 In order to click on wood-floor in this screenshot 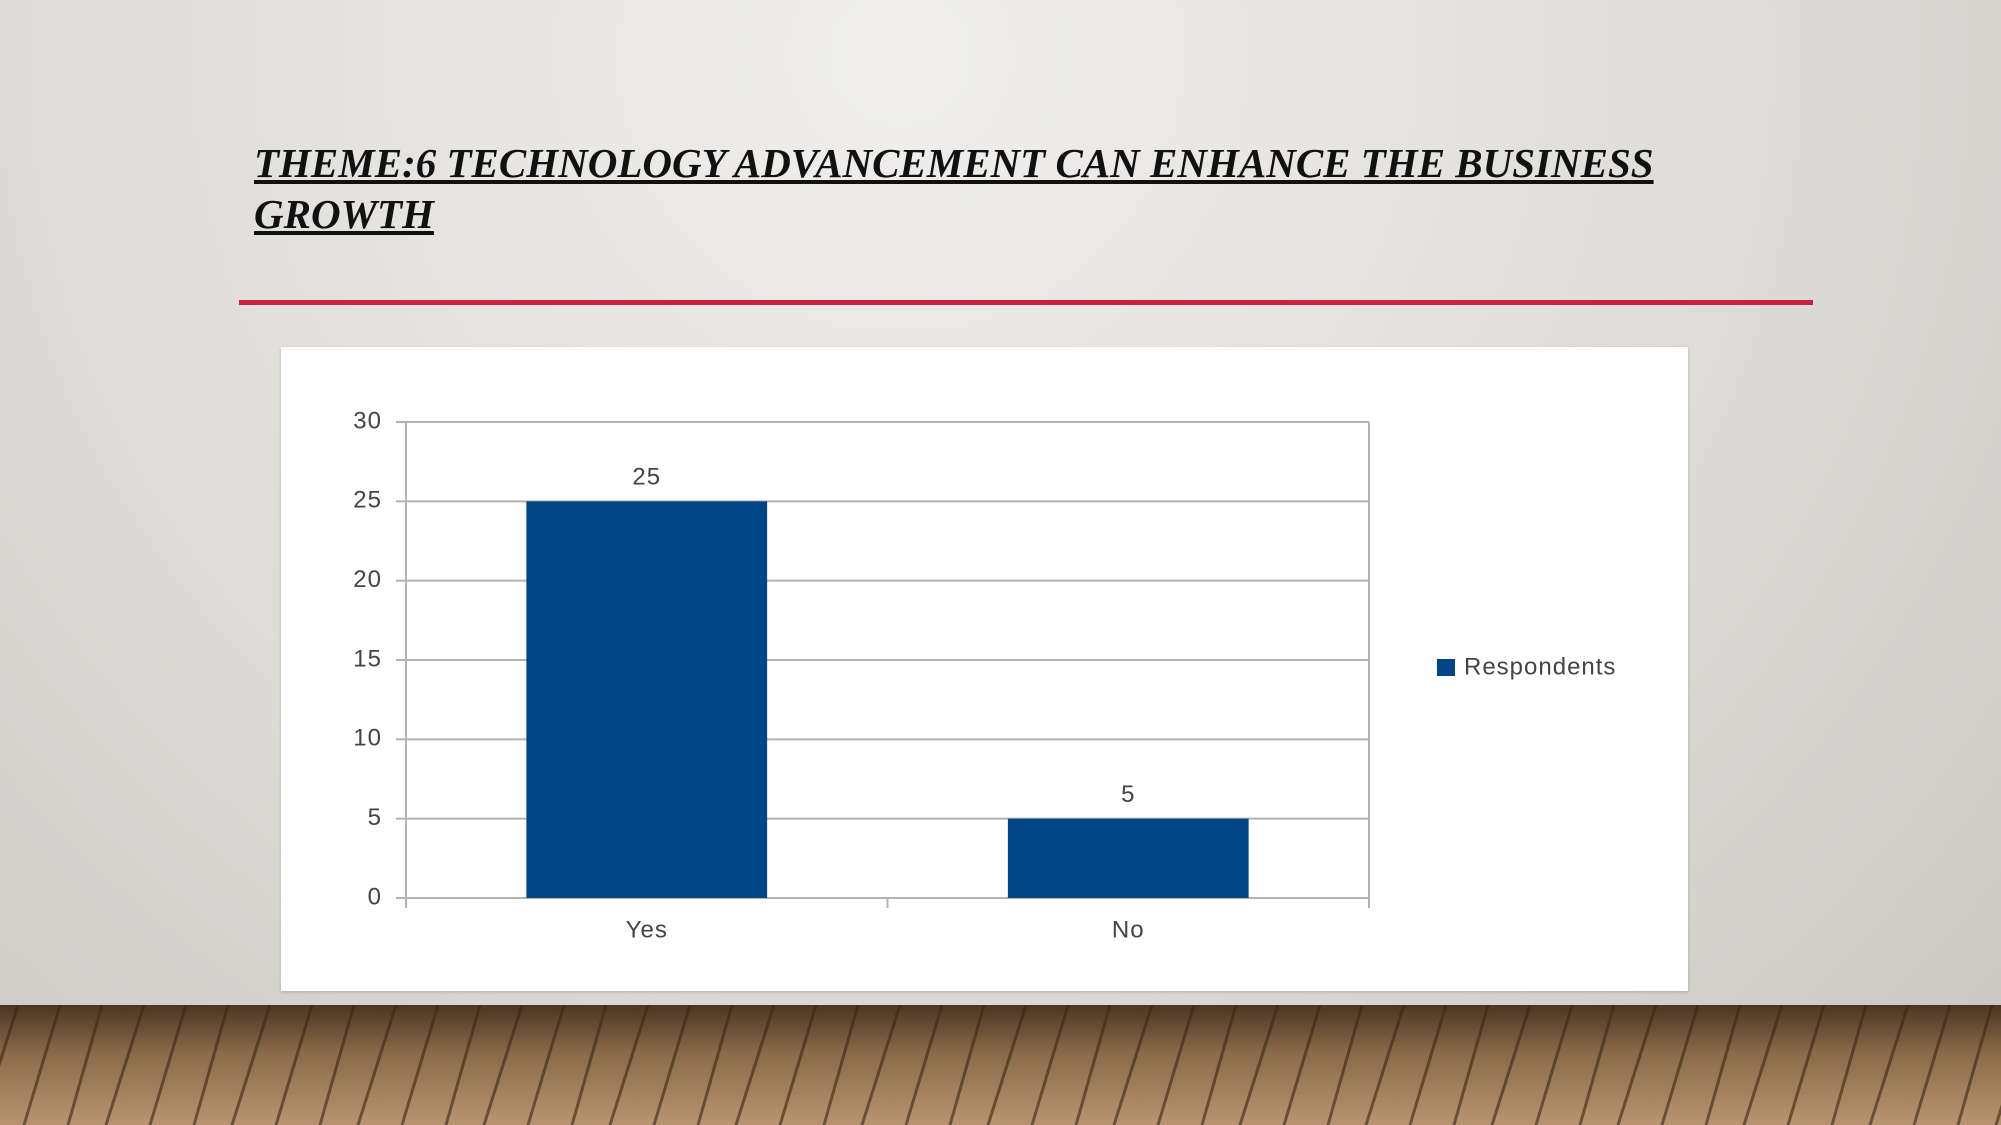, I will do `click(1000, 1065)`.